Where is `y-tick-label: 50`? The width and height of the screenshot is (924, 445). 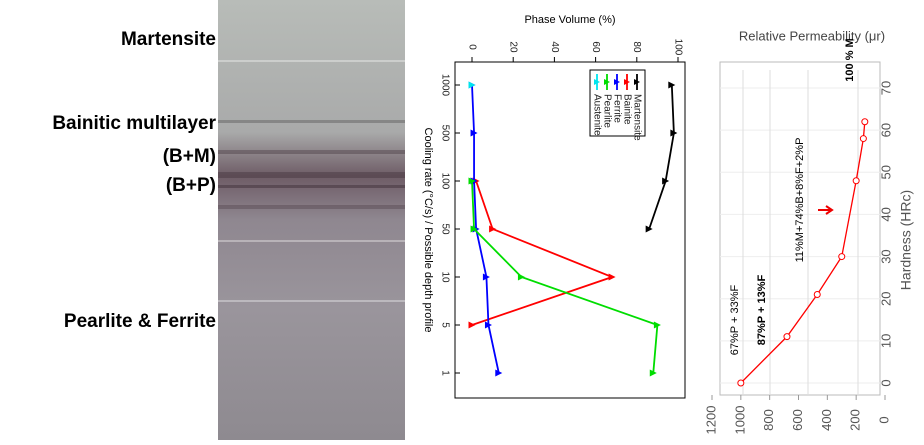 y-tick-label: 50 is located at coordinates (885, 172).